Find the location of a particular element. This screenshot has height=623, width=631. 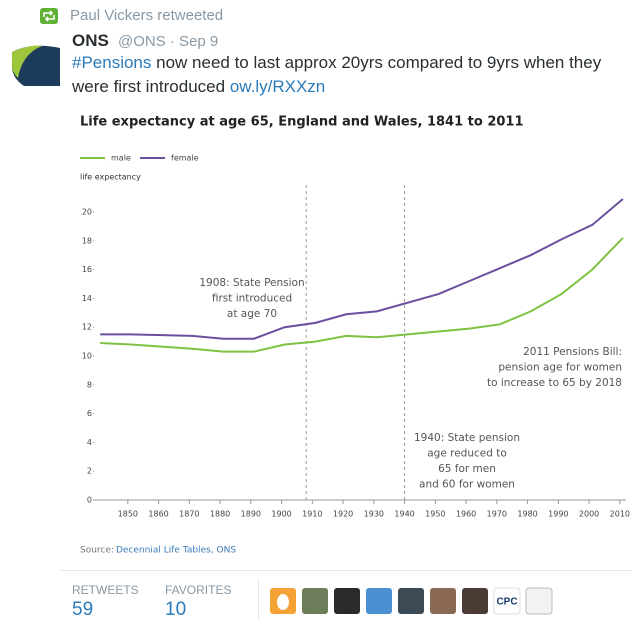

y-axis-label: life expectancy is located at coordinates (110, 177).